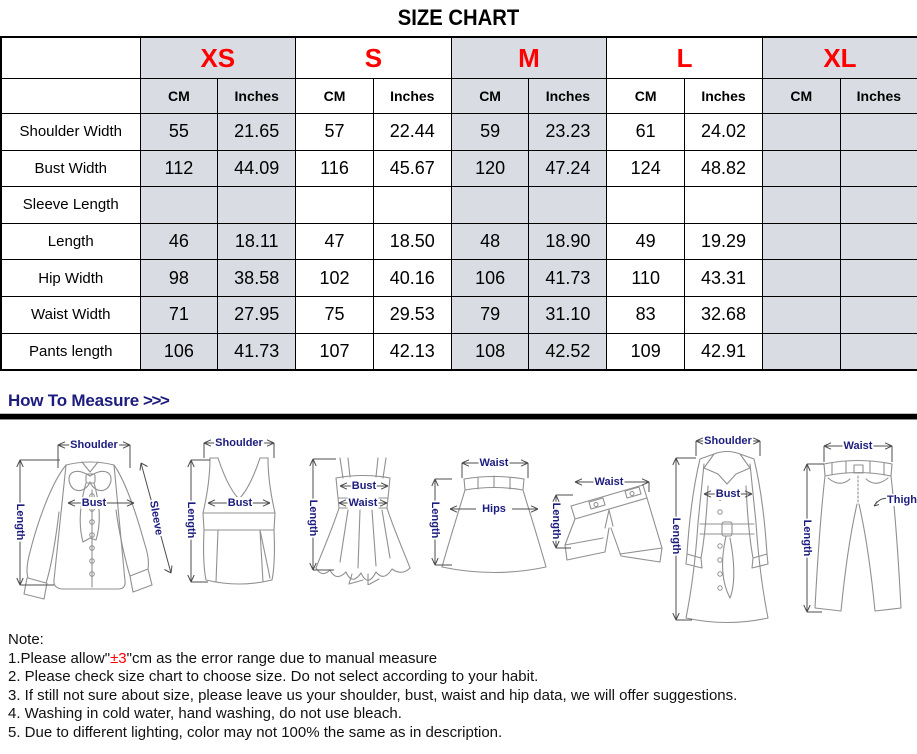  I want to click on bust-label: Bust, so click(728, 494).